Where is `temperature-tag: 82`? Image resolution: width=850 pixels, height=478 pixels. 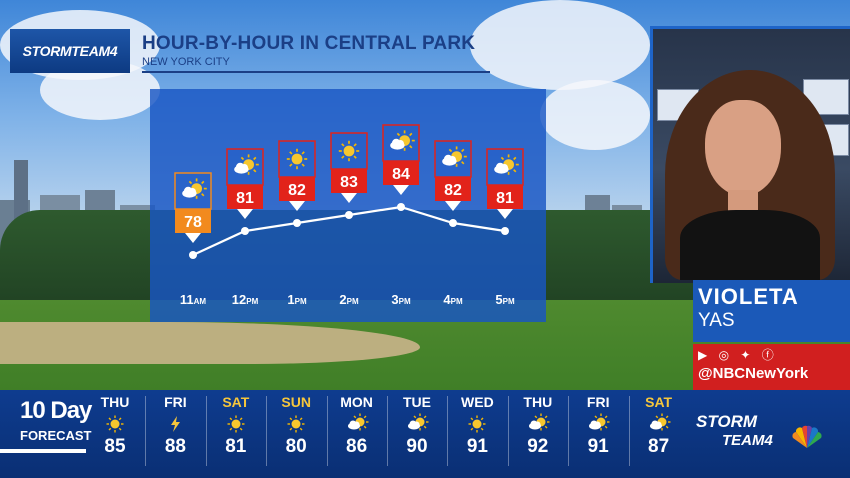 temperature-tag: 82 is located at coordinates (453, 175).